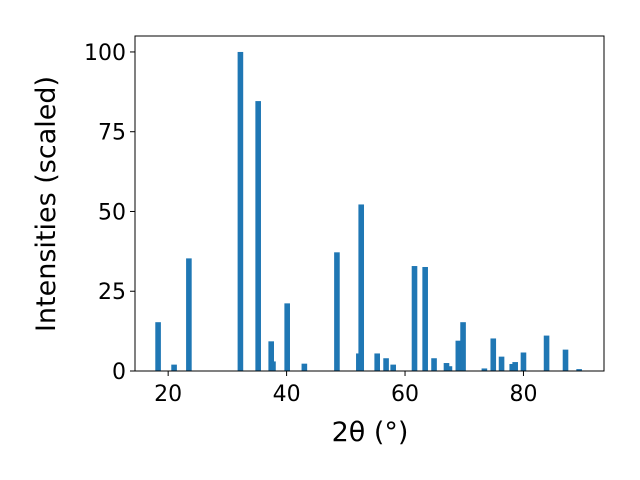  Describe the element at coordinates (405, 394) in the screenshot. I see `x-tick-label: 60` at that location.